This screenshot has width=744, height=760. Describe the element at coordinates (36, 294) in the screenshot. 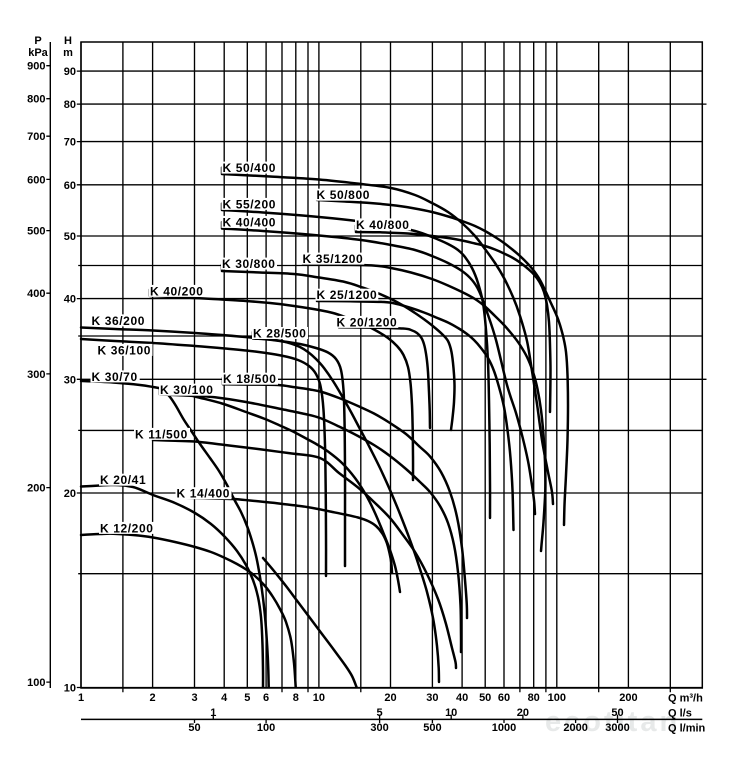

I see `svg-text: 400` at that location.